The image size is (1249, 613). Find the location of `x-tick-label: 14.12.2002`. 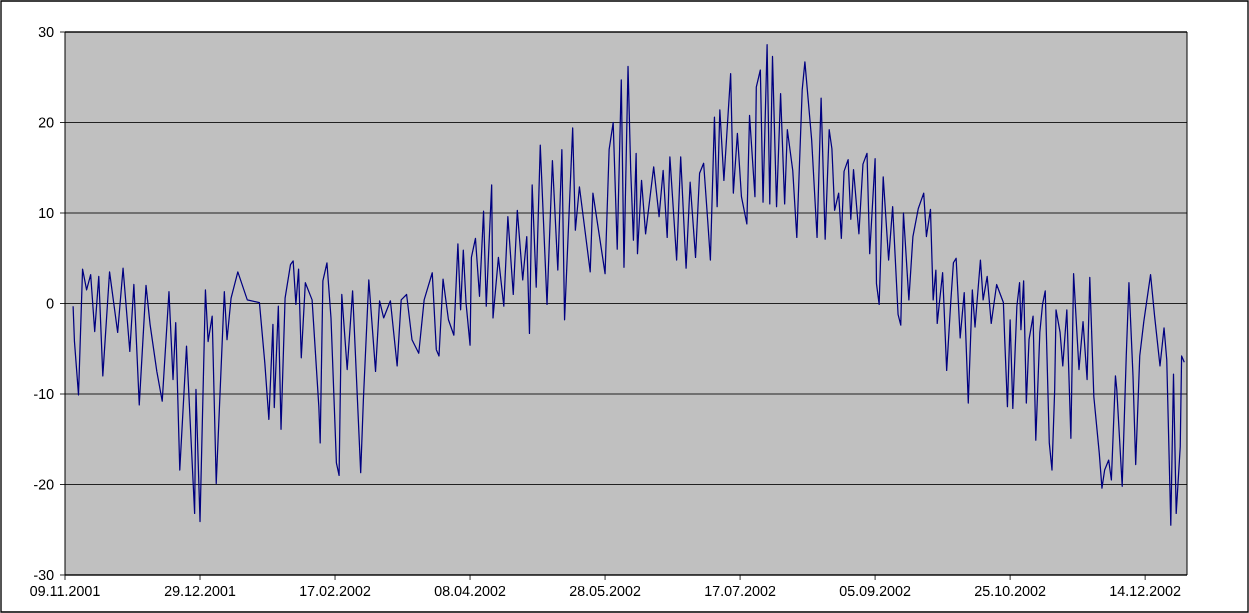

x-tick-label: 14.12.2002 is located at coordinates (1145, 591).